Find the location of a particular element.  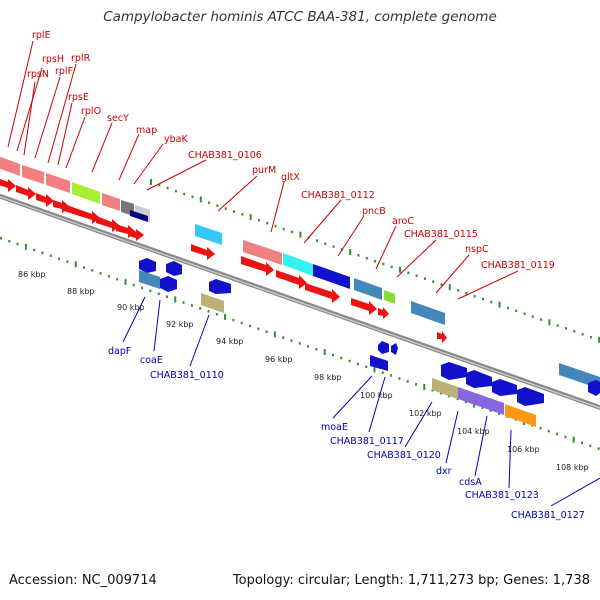

gene-label-CHAB381_0127: CHAB381_0127 is located at coordinates (548, 515).